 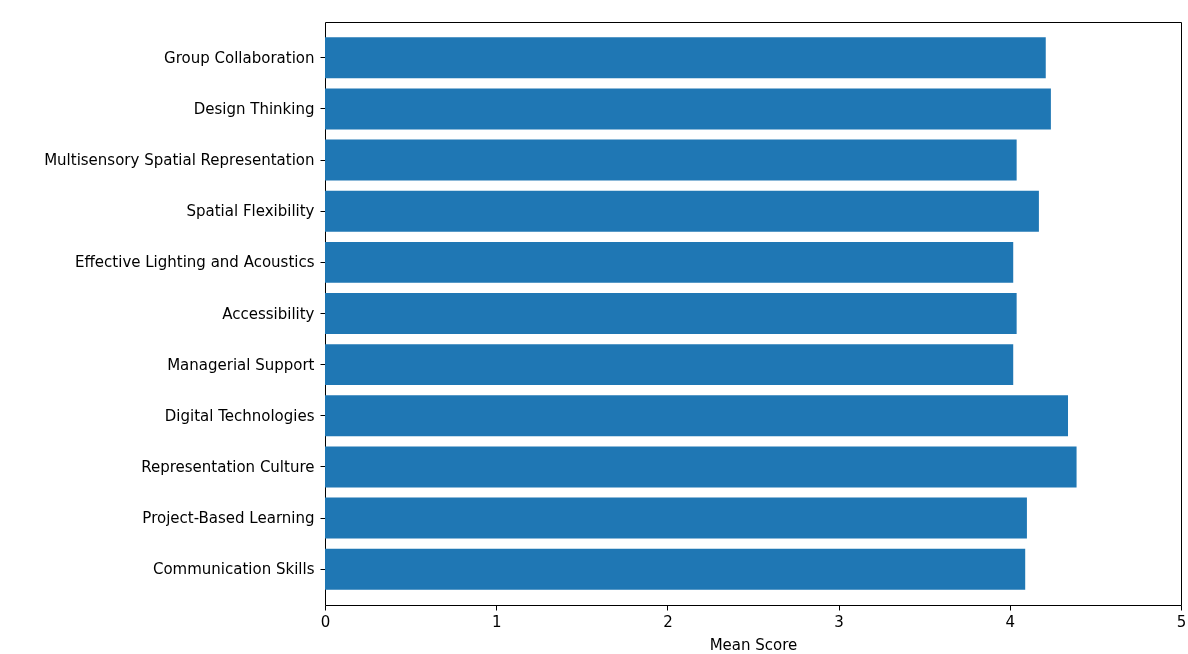 I want to click on y-tick-label: Accessibility, so click(x=268, y=313).